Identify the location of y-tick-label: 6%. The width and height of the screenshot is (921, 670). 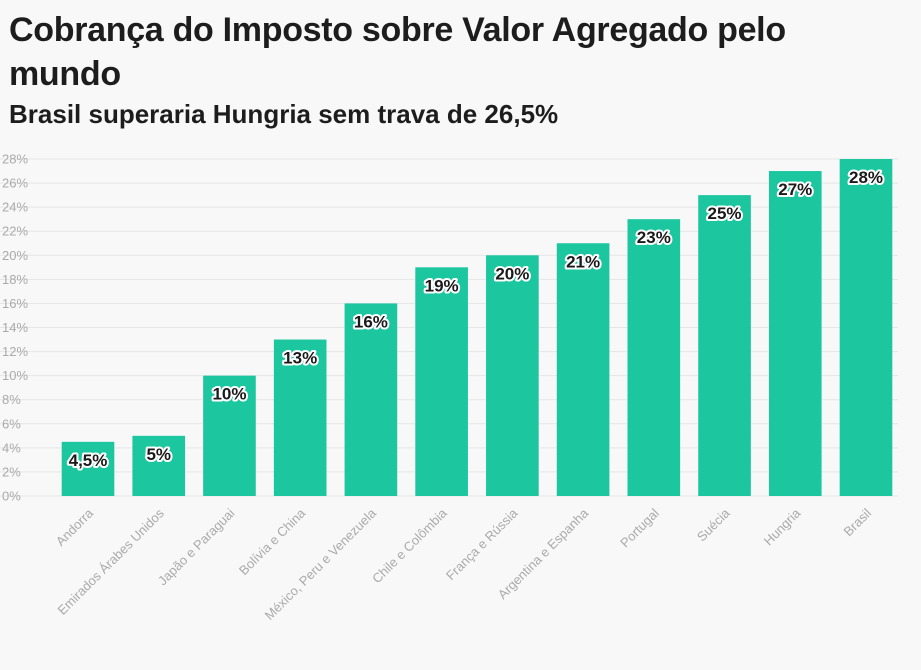
(11, 423).